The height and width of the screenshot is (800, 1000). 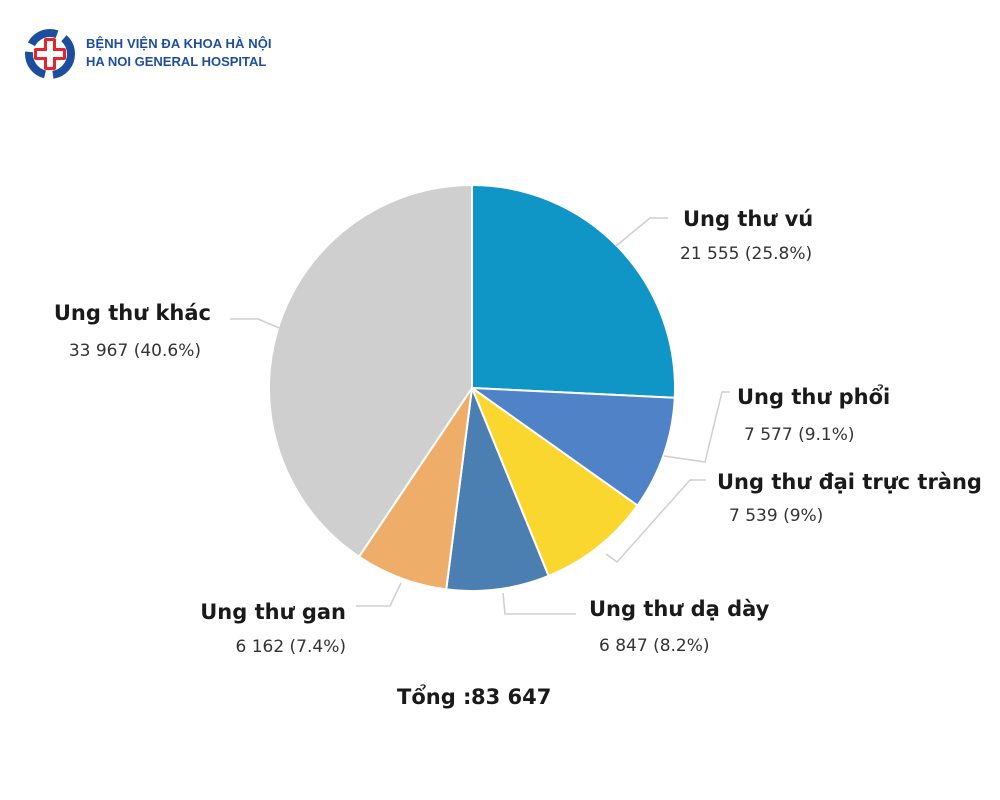 What do you see at coordinates (176, 61) in the screenshot?
I see `hospital-name-en: HA NOI GENERAL HOSPITAL` at bounding box center [176, 61].